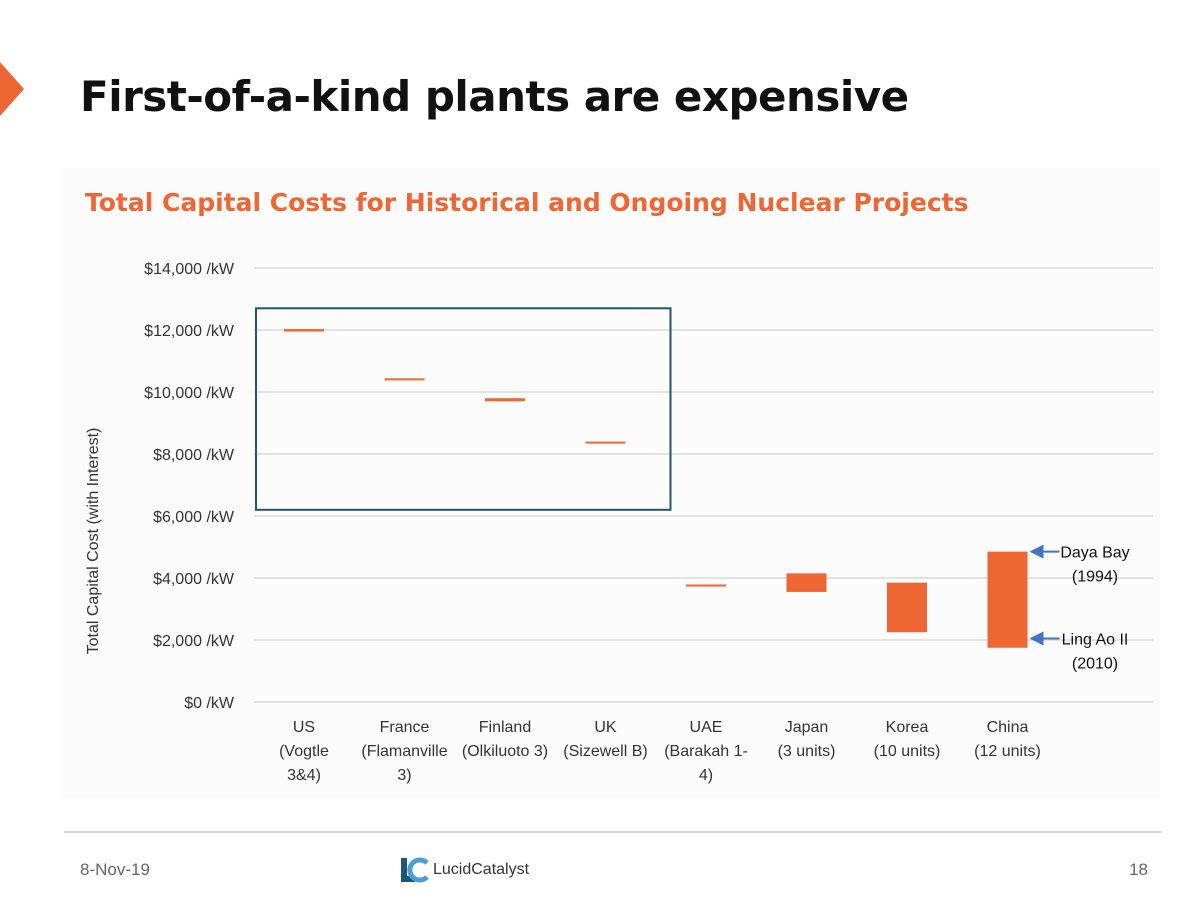  I want to click on y-tick-label: $6,000 /kW, so click(194, 517).